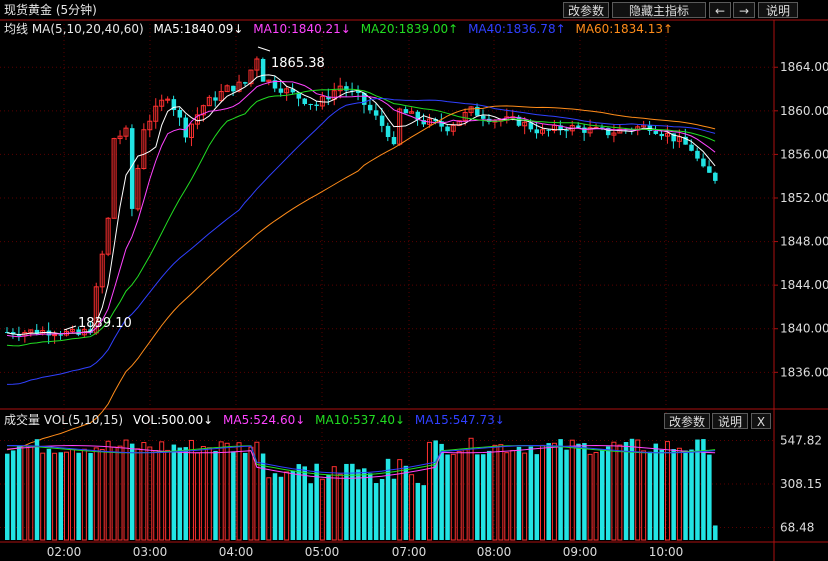 Image resolution: width=828 pixels, height=561 pixels. Describe the element at coordinates (624, 29) in the screenshot. I see `ma60-value: MA60:1834.13↑` at that location.